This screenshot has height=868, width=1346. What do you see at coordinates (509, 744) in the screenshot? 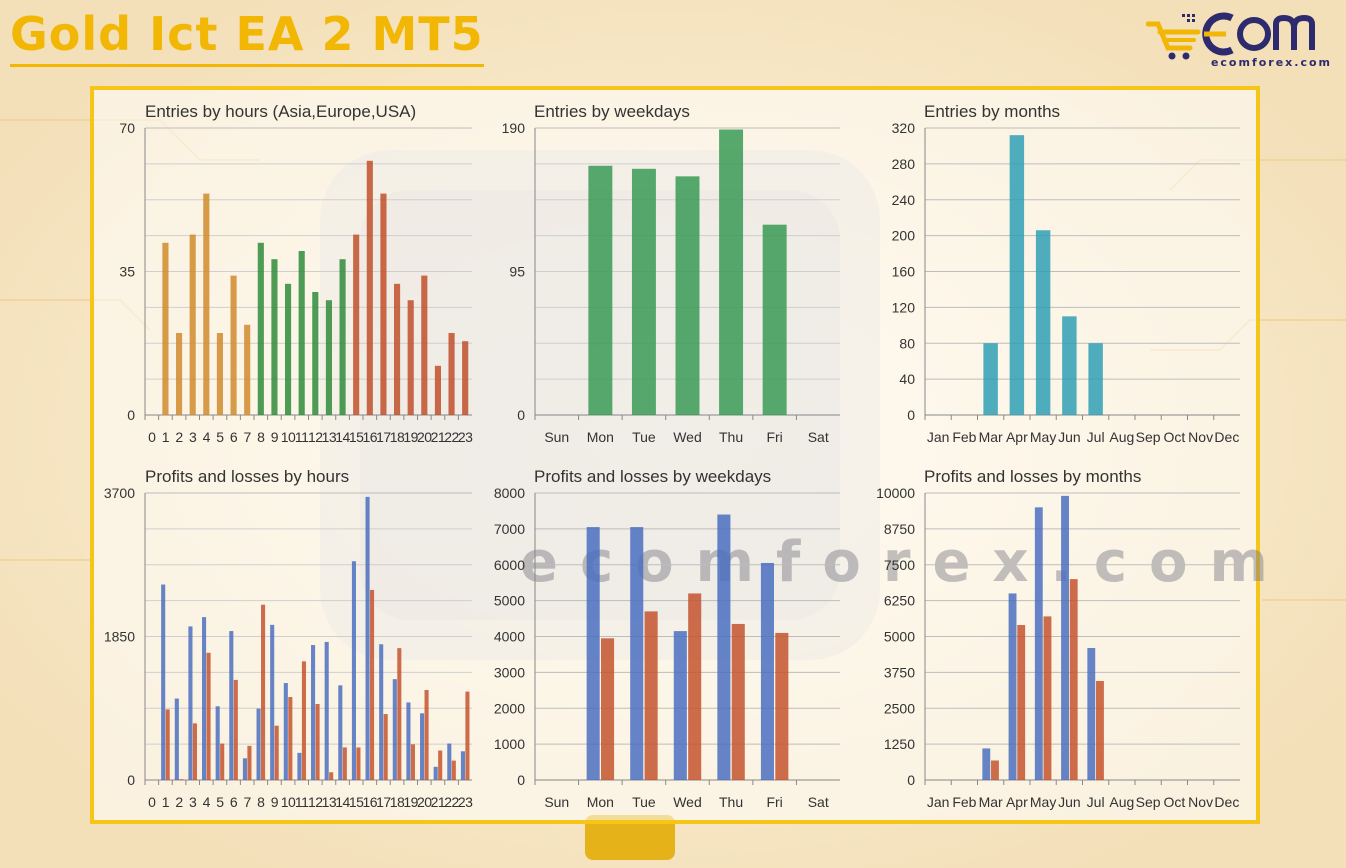
I see `y-tick-label: 1000` at bounding box center [509, 744].